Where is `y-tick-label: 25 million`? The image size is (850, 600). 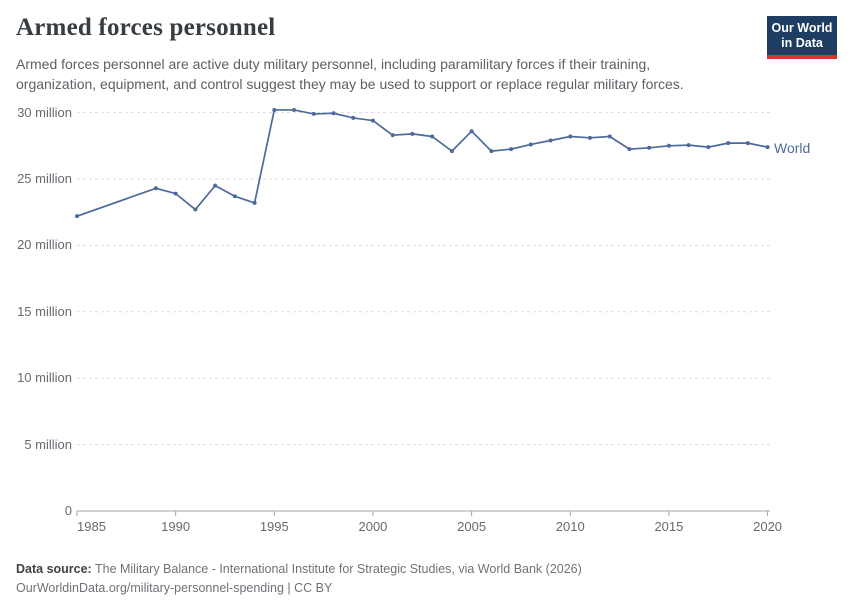 y-tick-label: 25 million is located at coordinates (44, 178).